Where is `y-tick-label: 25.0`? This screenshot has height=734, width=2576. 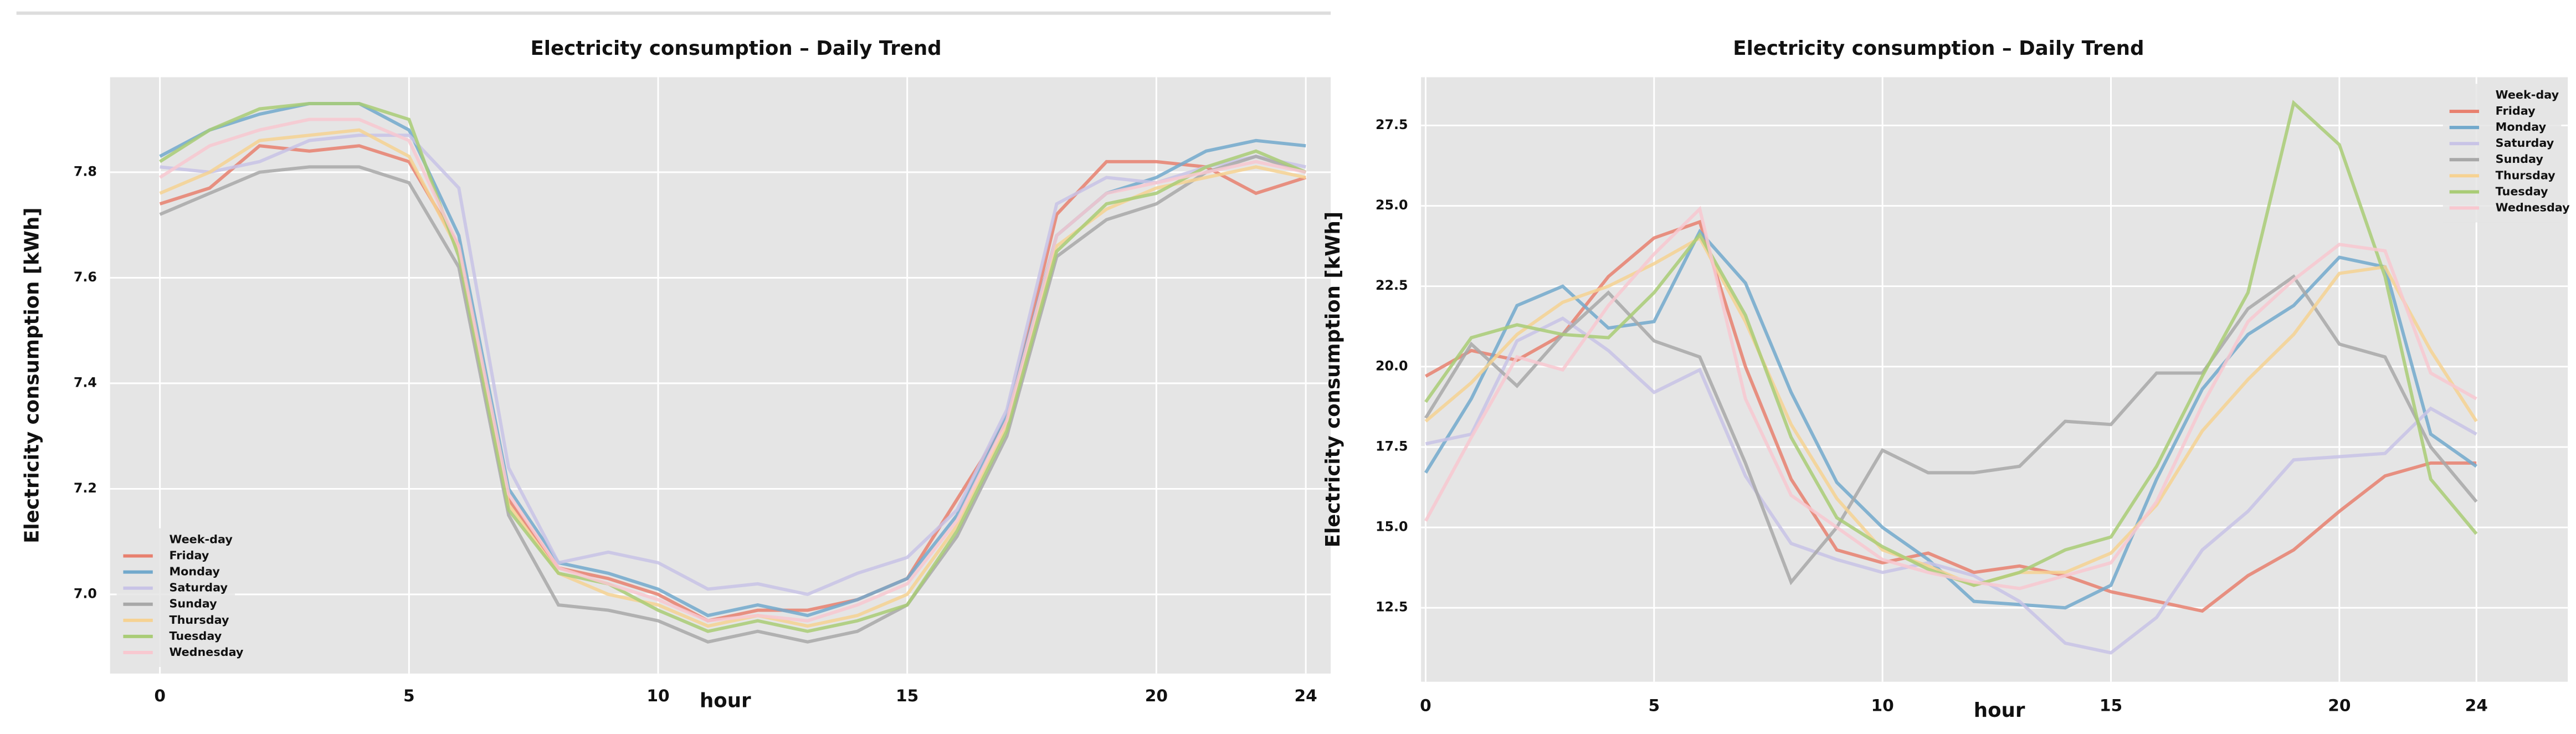
y-tick-label: 25.0 is located at coordinates (1392, 205).